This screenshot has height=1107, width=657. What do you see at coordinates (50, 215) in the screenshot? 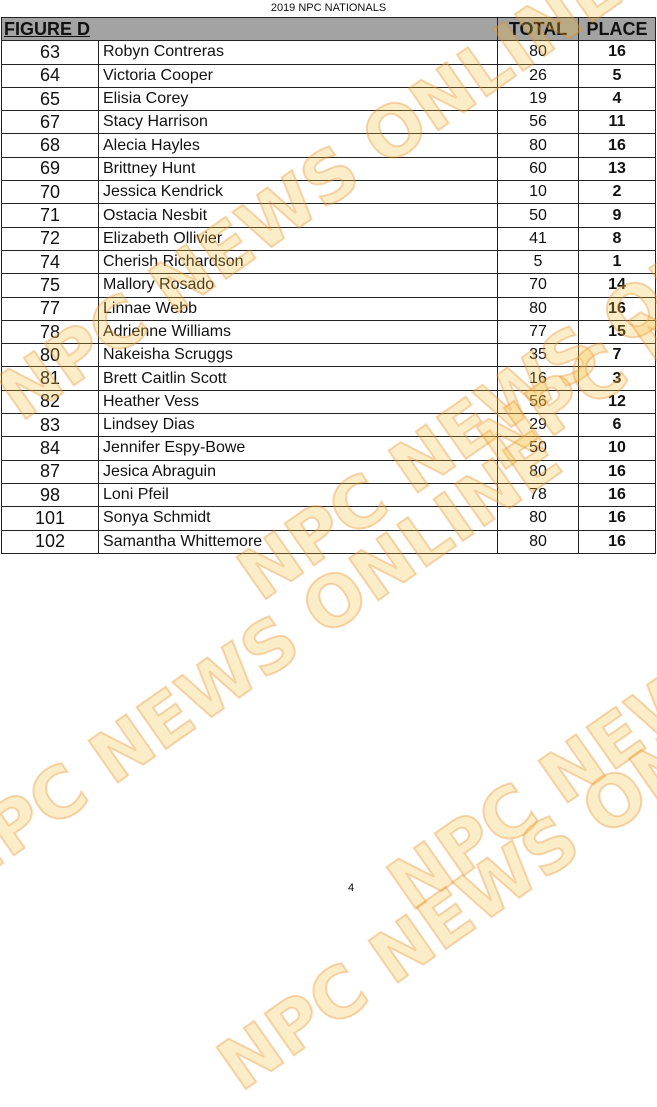
I see `competitor-number: 71` at bounding box center [50, 215].